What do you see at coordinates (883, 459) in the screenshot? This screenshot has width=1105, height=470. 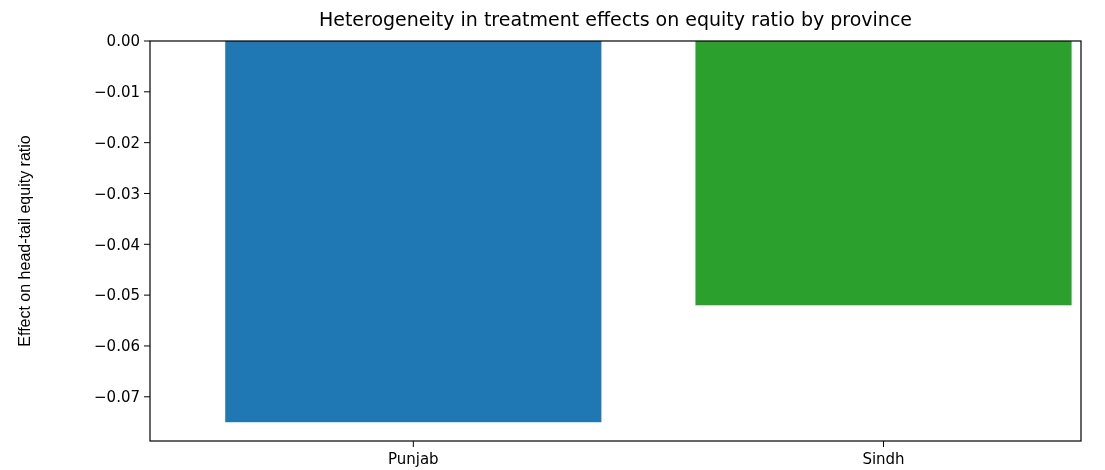 I see `x-tick-label: Sindh` at bounding box center [883, 459].